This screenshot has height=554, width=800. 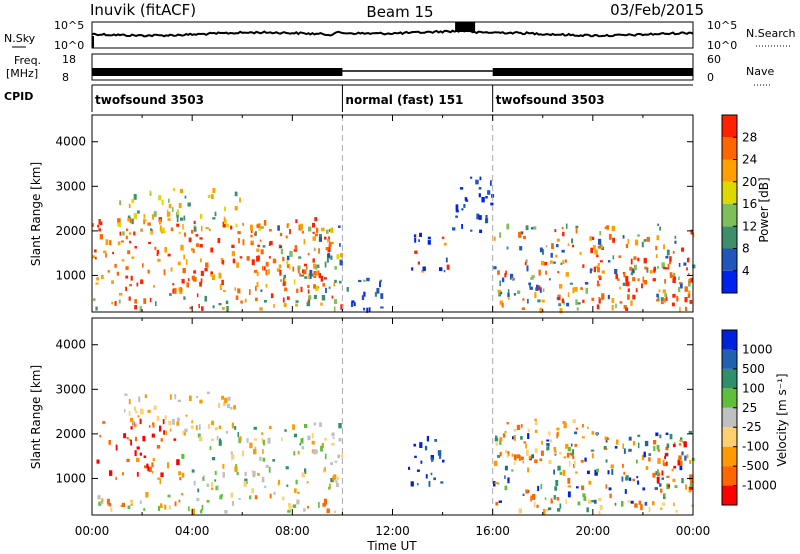 I want to click on colorbar-tick-label: 20, so click(x=749, y=182).